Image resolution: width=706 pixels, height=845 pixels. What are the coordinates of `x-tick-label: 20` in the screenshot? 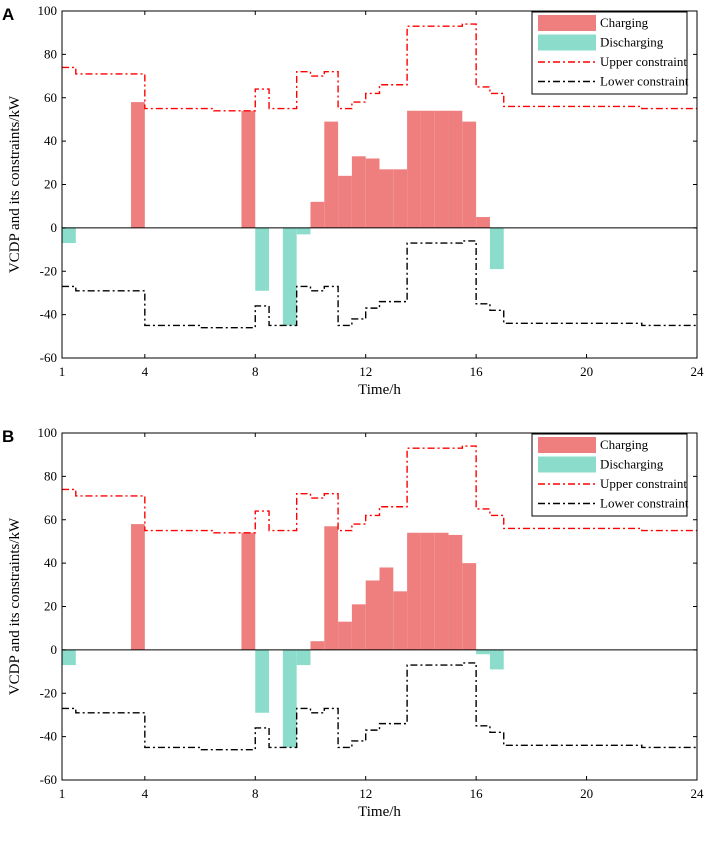 It's located at (586, 371).